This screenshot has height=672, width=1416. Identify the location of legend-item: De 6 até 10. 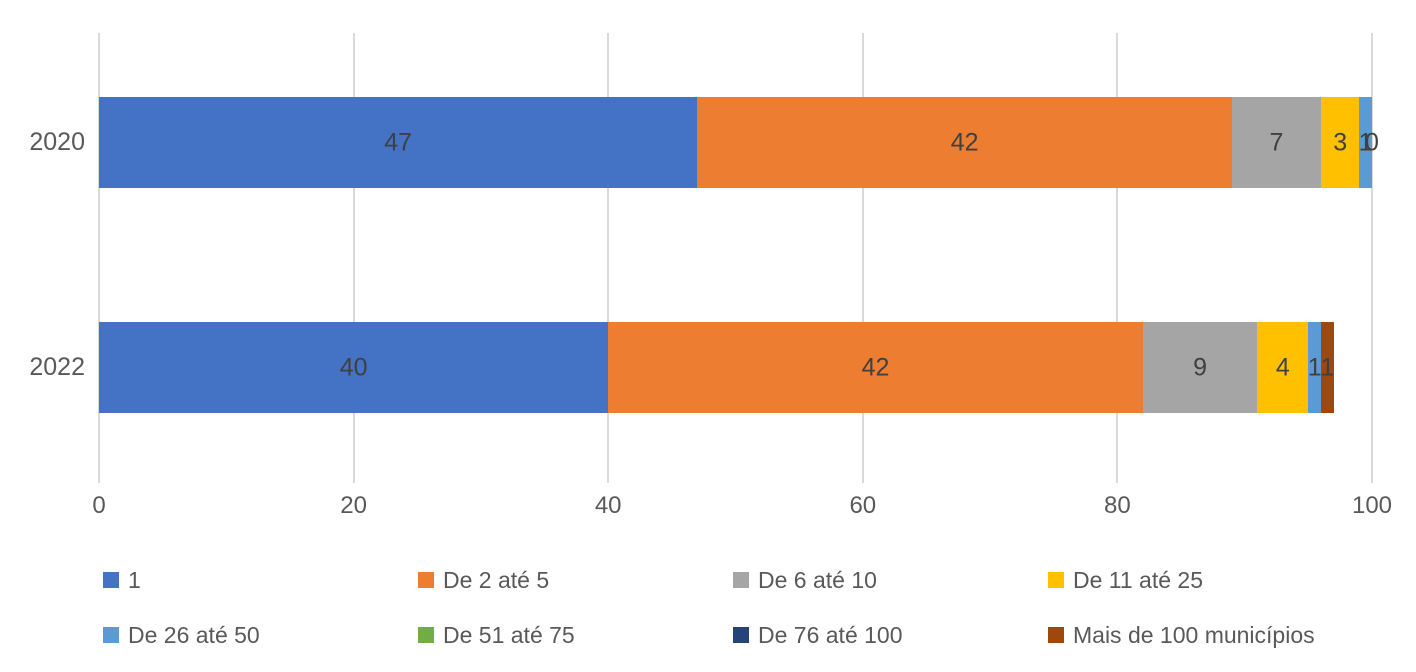
(805, 580).